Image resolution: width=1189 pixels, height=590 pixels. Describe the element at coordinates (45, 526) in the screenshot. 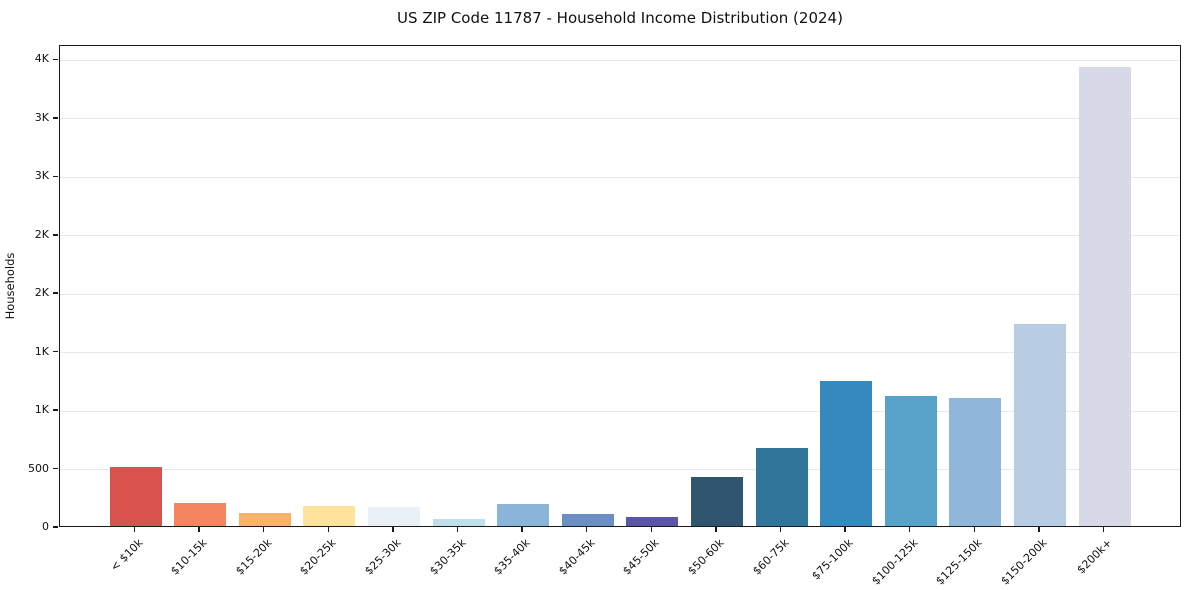

I see `y-tick-label: 0` at that location.